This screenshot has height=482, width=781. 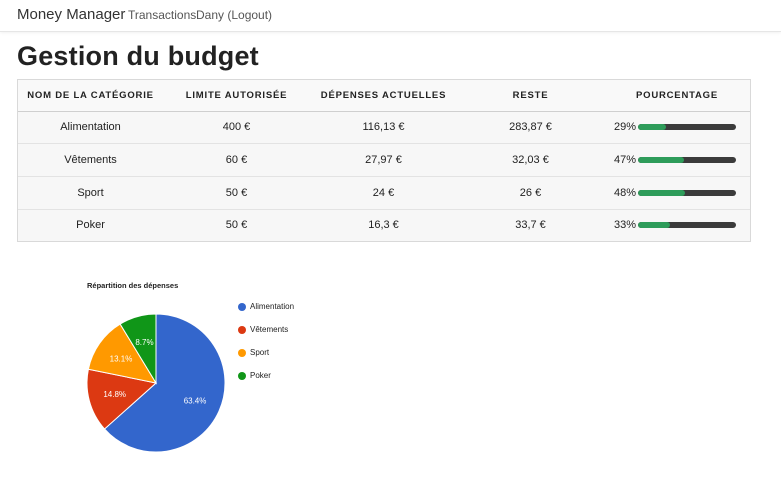 What do you see at coordinates (90, 95) in the screenshot?
I see `header-category: NOM DE LA CATÉGORIE` at bounding box center [90, 95].